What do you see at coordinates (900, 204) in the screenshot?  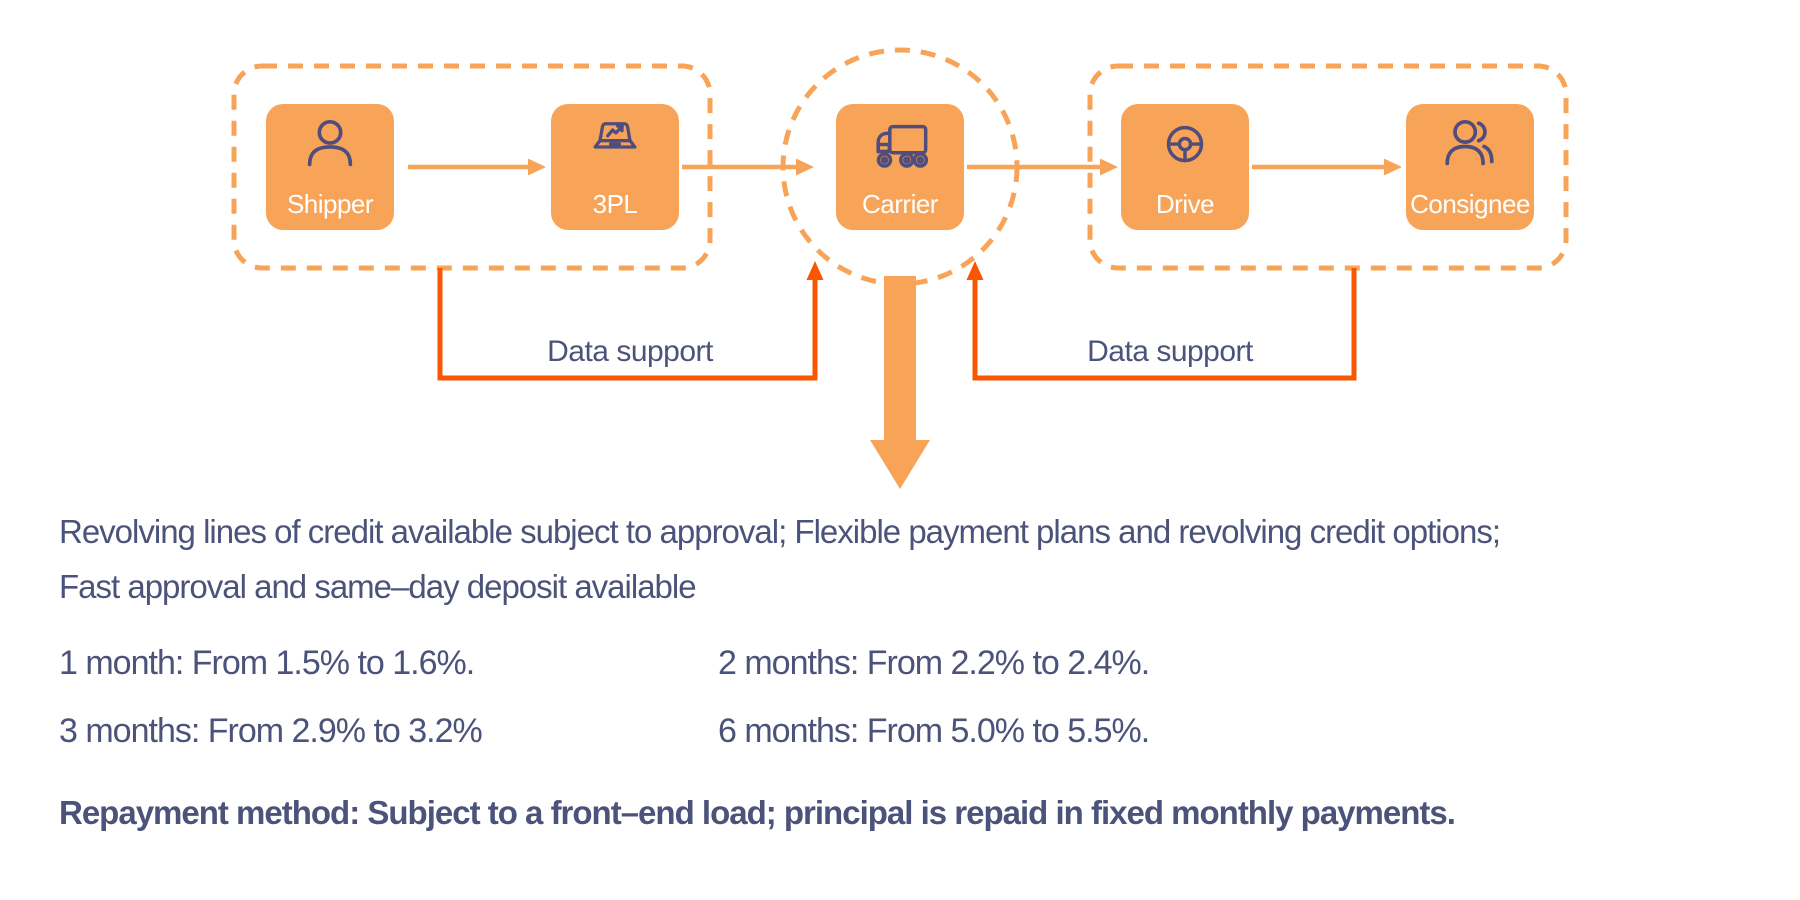 I see `node-label: Carrier` at bounding box center [900, 204].